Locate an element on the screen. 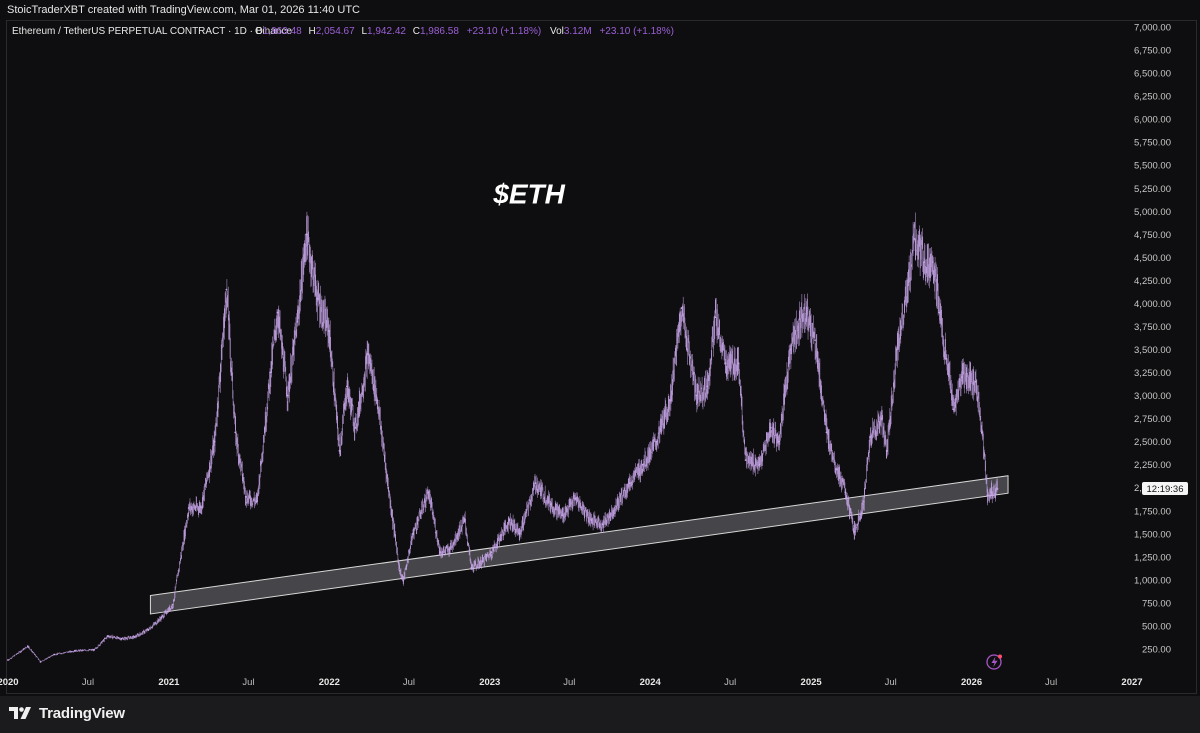  x-tick-label: 2021 is located at coordinates (169, 682).